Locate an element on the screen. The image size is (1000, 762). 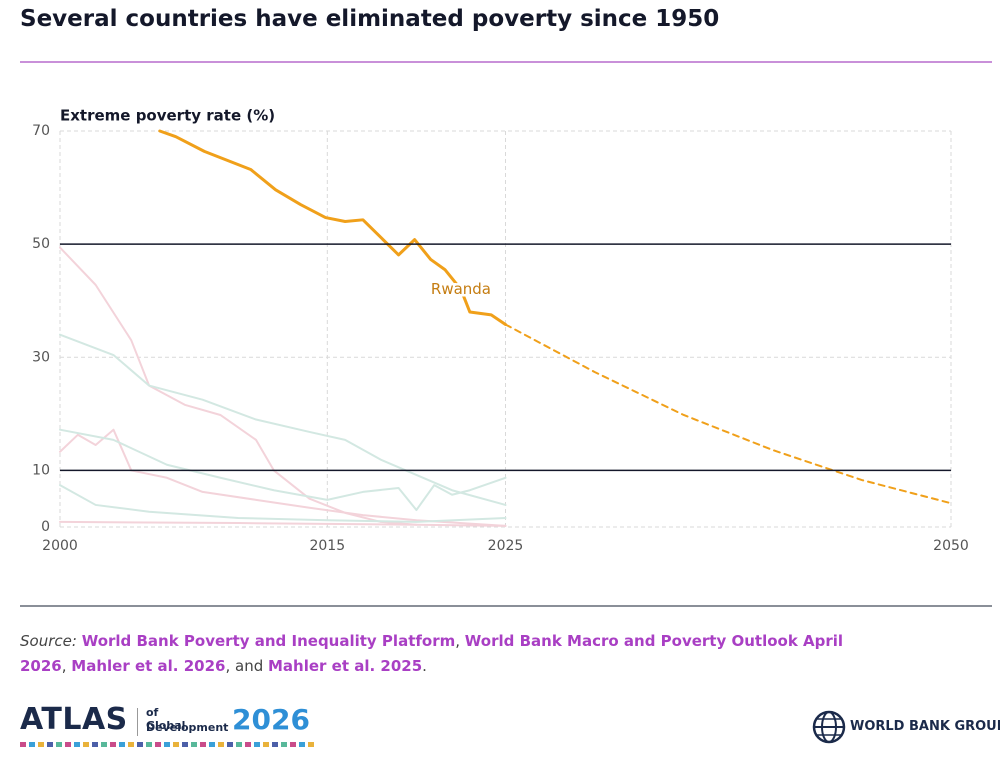
logo-text: 2026 is located at coordinates (271, 719).